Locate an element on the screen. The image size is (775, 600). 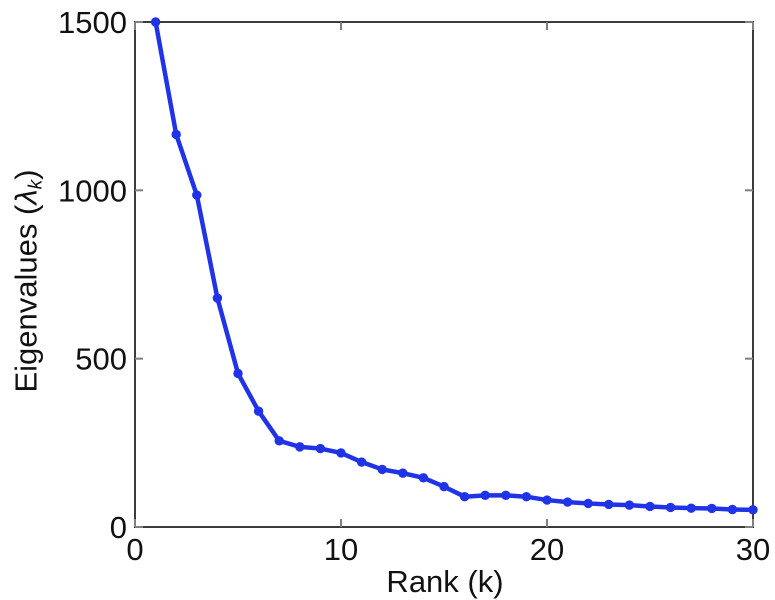
lambda-symbol: λ is located at coordinates (26, 197).